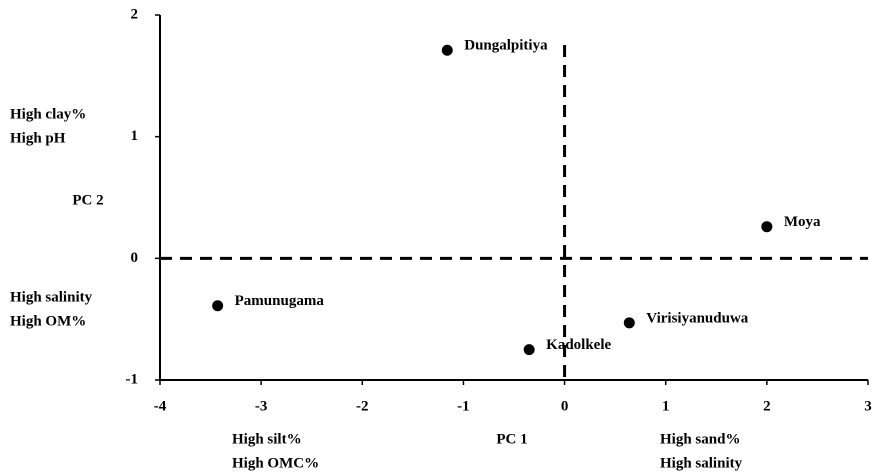  I want to click on point-label: Kadolkele, so click(578, 345).